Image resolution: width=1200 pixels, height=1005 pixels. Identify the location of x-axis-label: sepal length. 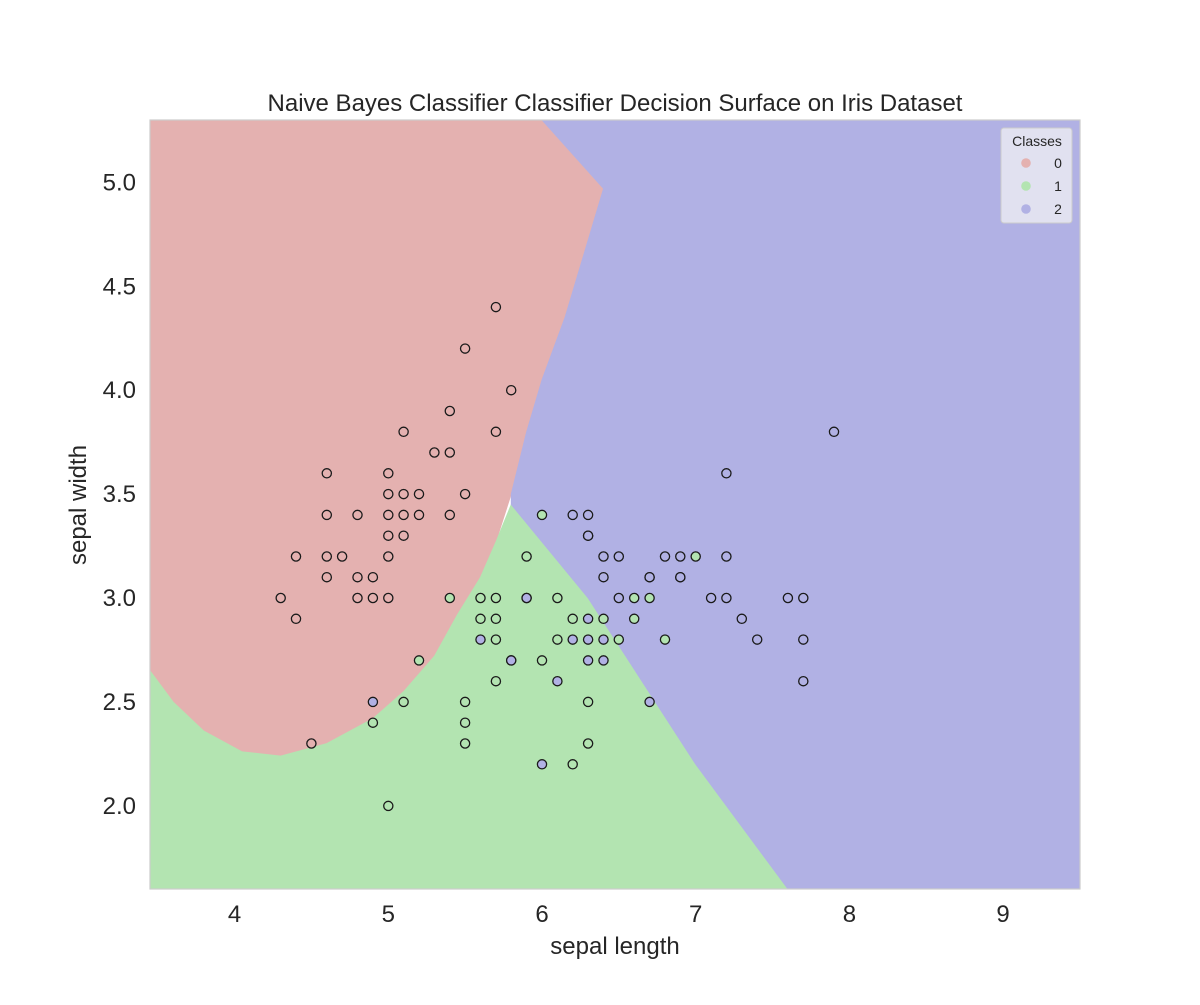
(614, 946).